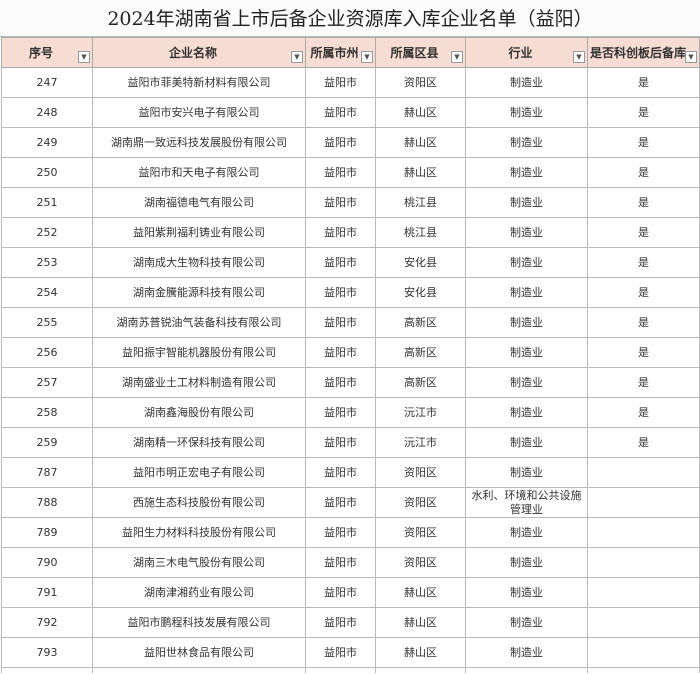  I want to click on table-cell: 西施生态科技股份有限公司, so click(199, 502).